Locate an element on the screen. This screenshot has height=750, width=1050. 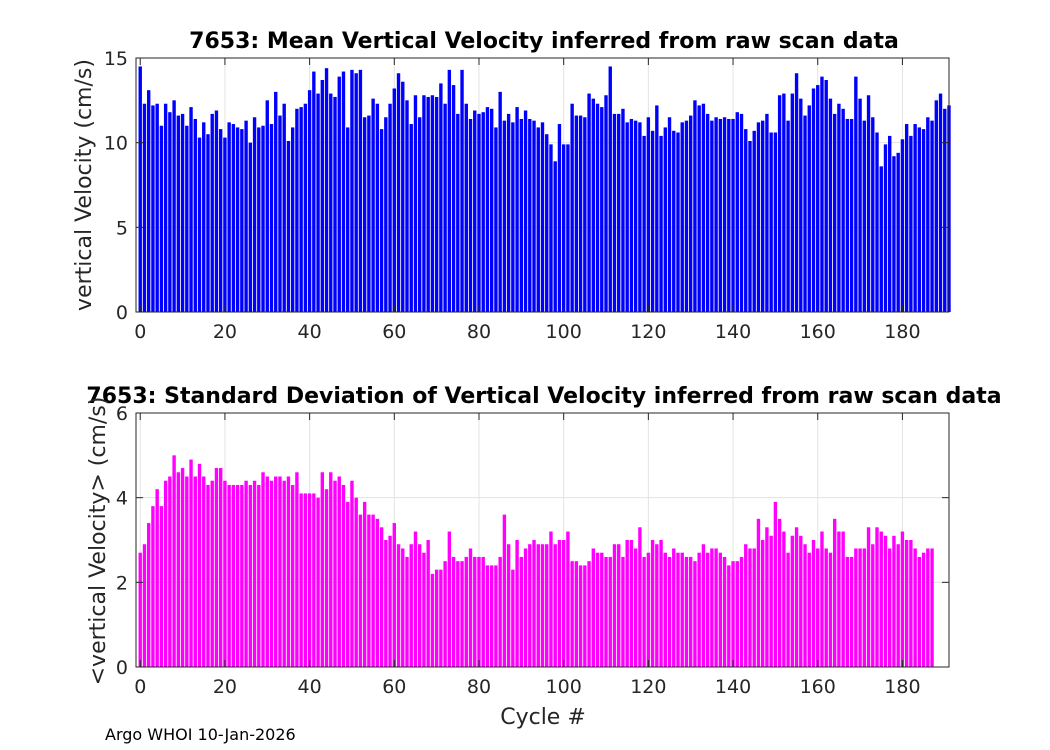
x-tick-label: 80 is located at coordinates (479, 332).